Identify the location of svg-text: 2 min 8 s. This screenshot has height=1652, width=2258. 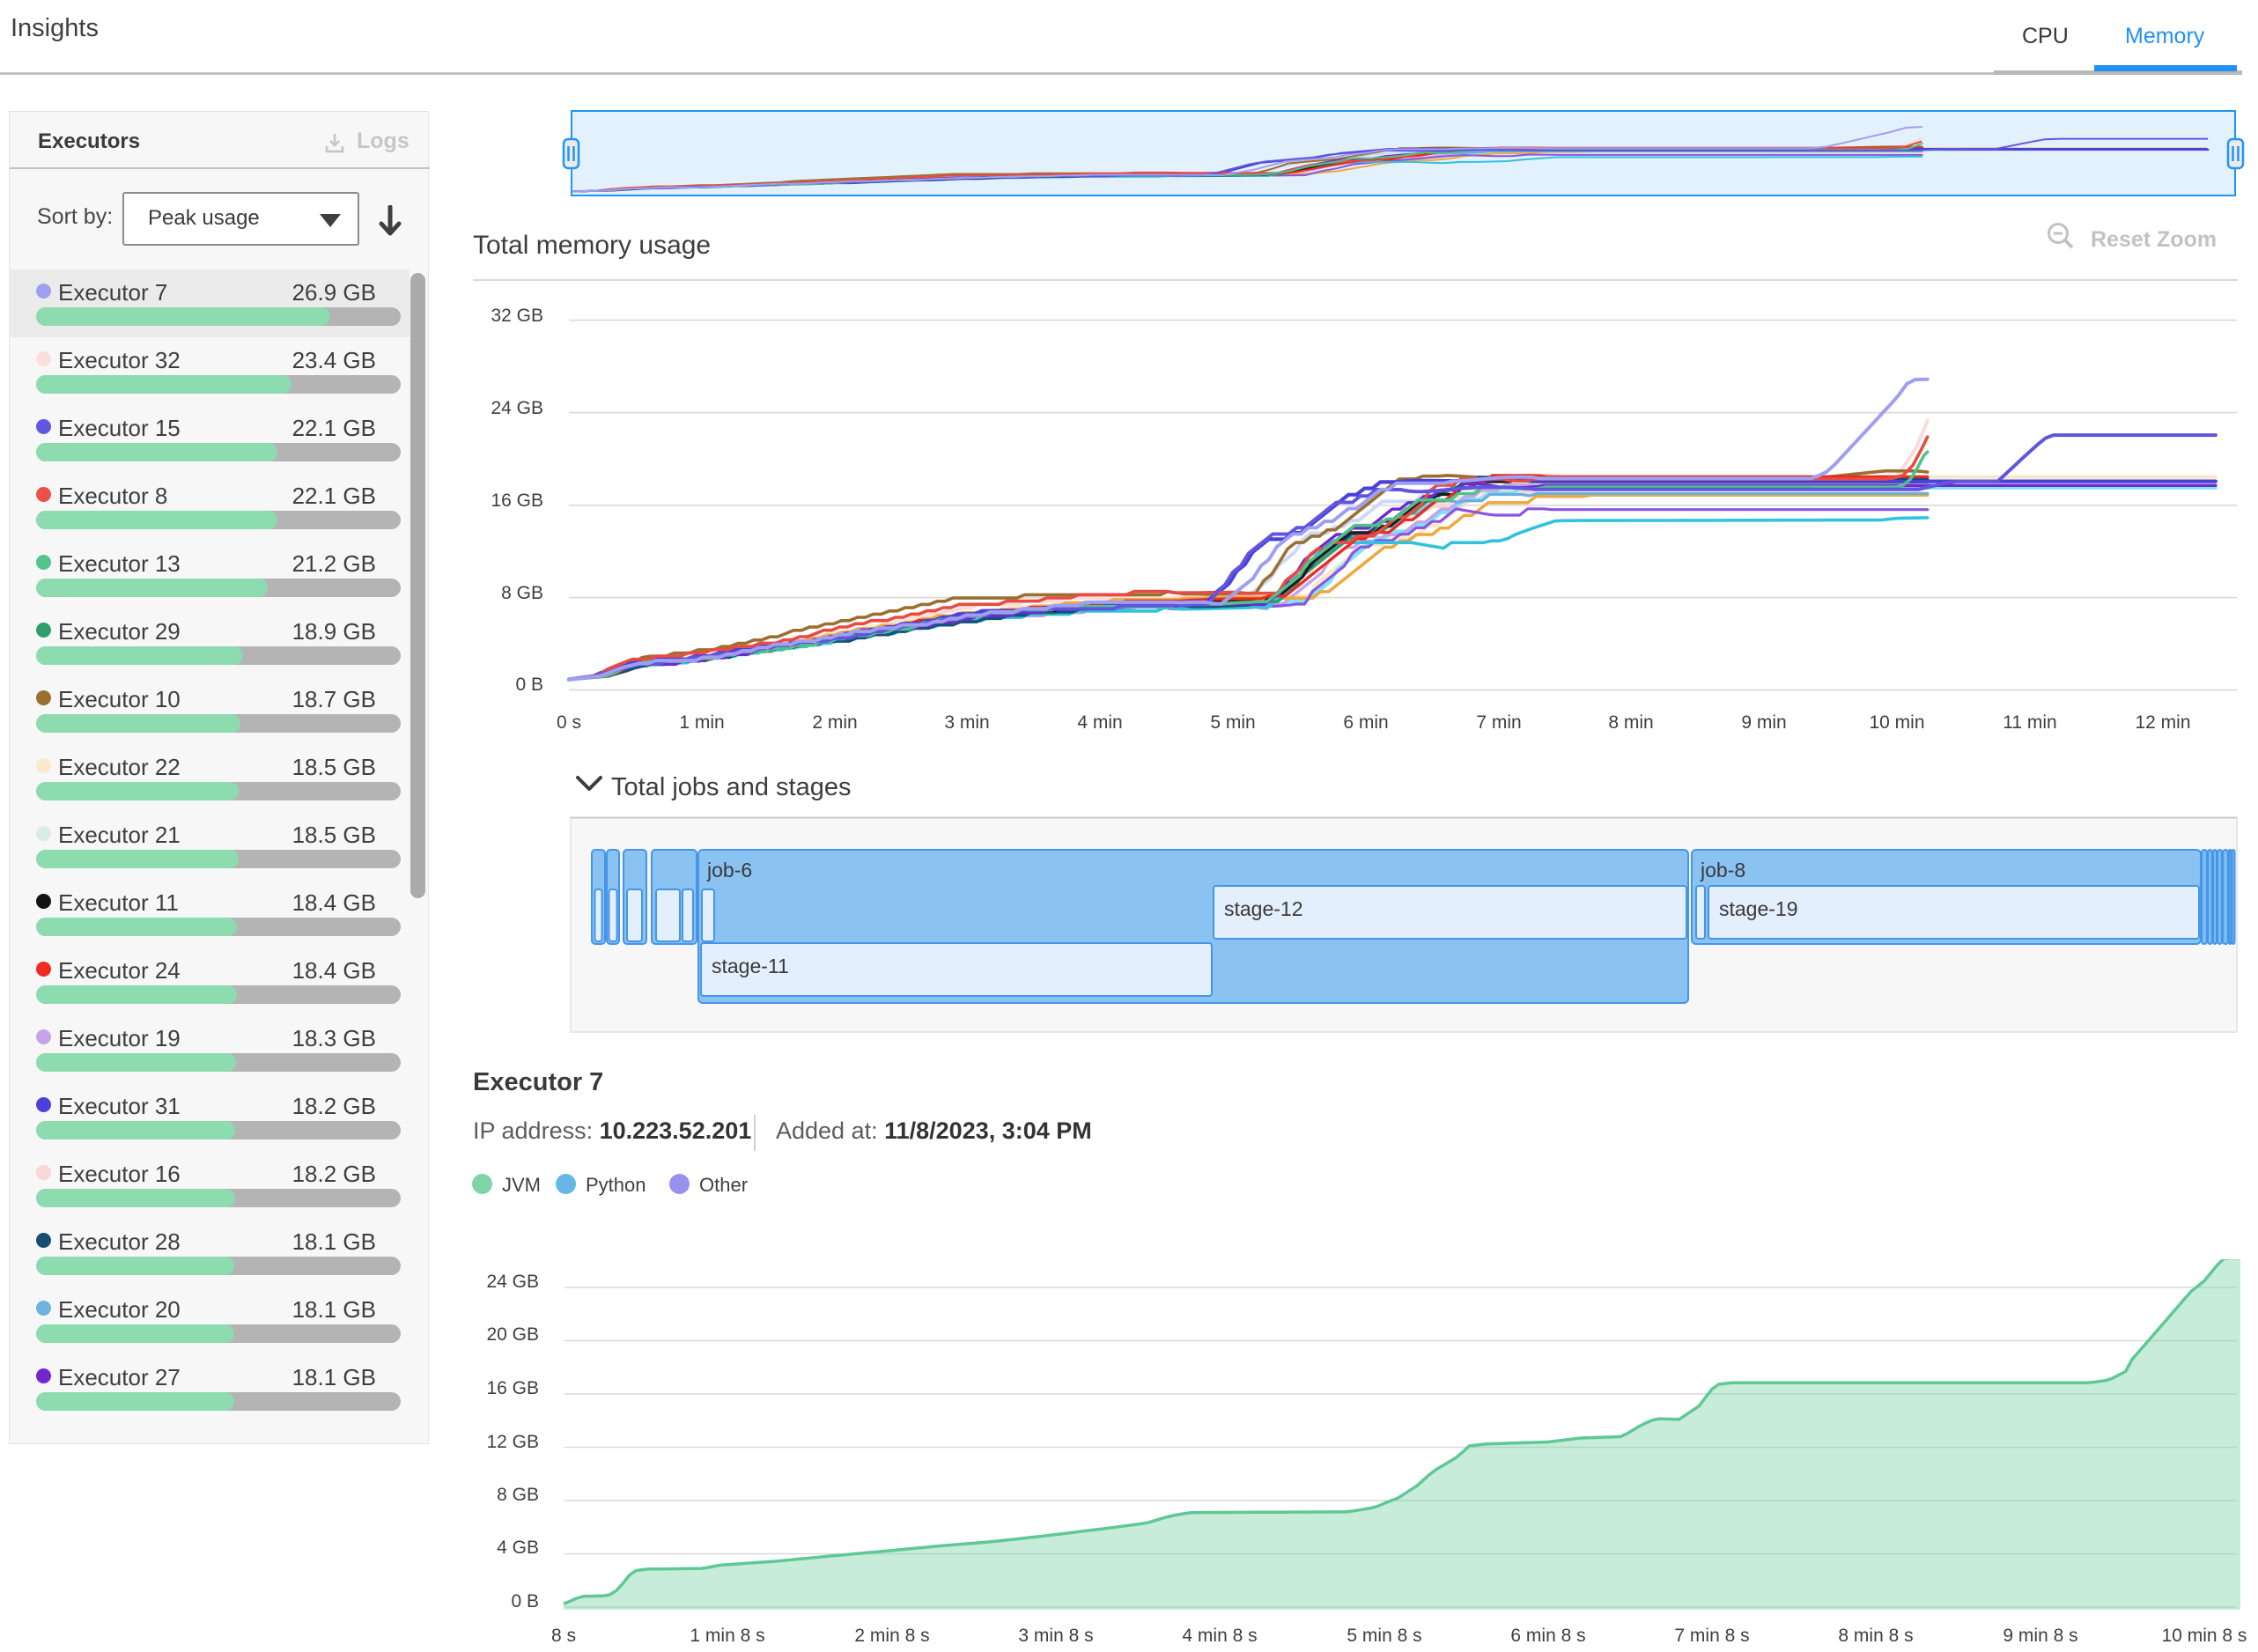
(892, 1636).